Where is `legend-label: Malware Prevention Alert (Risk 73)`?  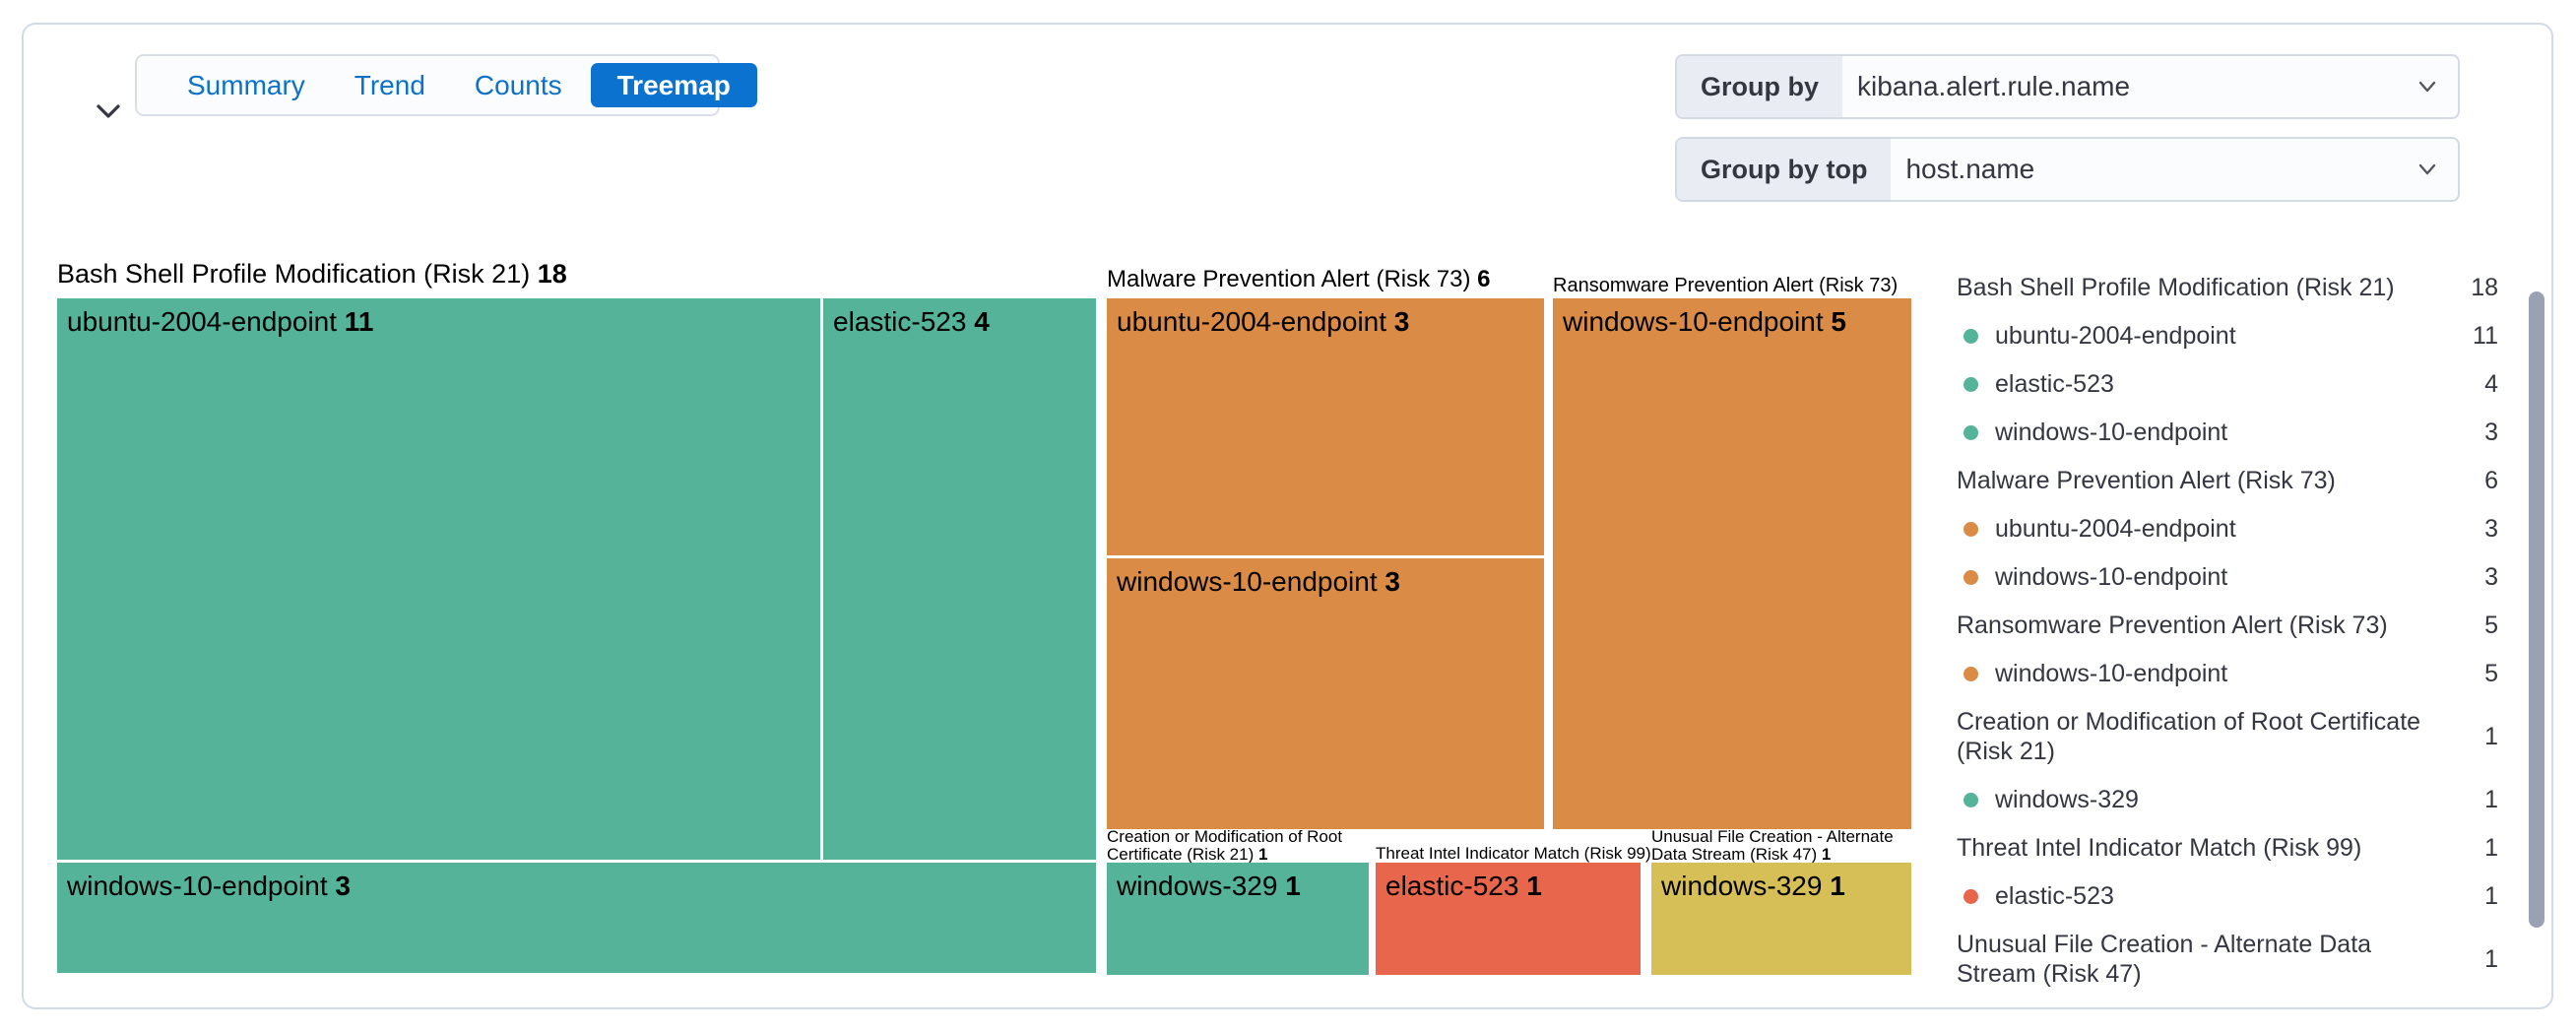
legend-label: Malware Prevention Alert (Risk 73) is located at coordinates (2146, 480).